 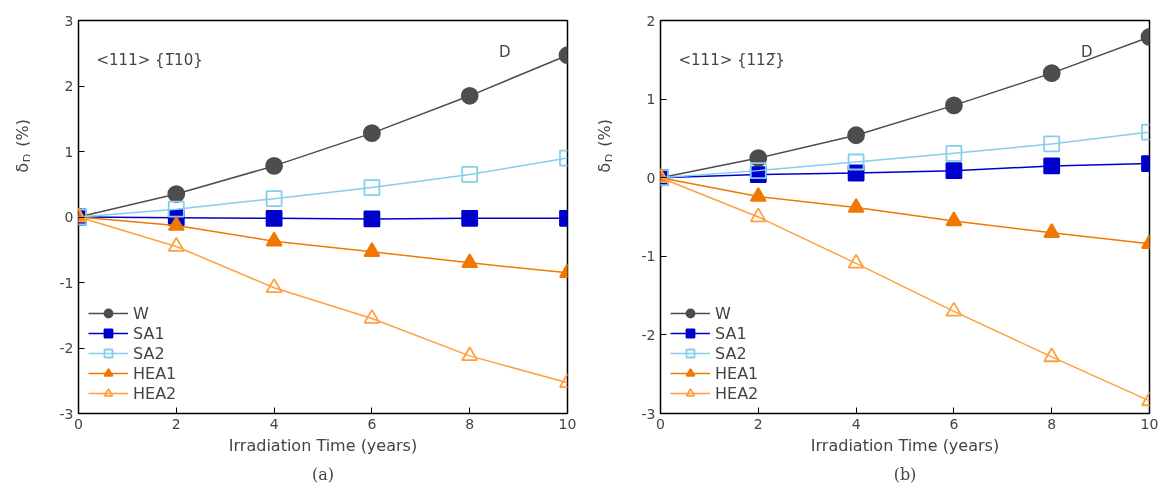 What do you see at coordinates (69, 20) in the screenshot?
I see `y-tick-label: 3` at bounding box center [69, 20].